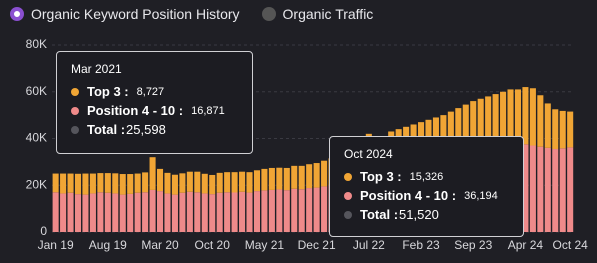 The image size is (597, 263). What do you see at coordinates (150, 91) in the screenshot?
I see `tooltip-value: 8,727` at bounding box center [150, 91].